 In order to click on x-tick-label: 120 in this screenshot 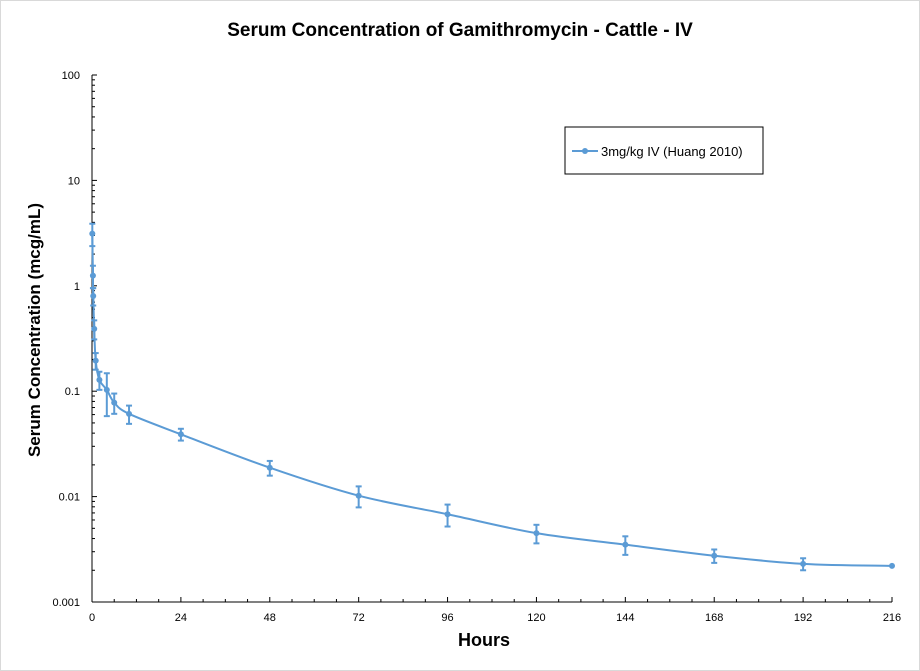, I will do `click(536, 618)`.